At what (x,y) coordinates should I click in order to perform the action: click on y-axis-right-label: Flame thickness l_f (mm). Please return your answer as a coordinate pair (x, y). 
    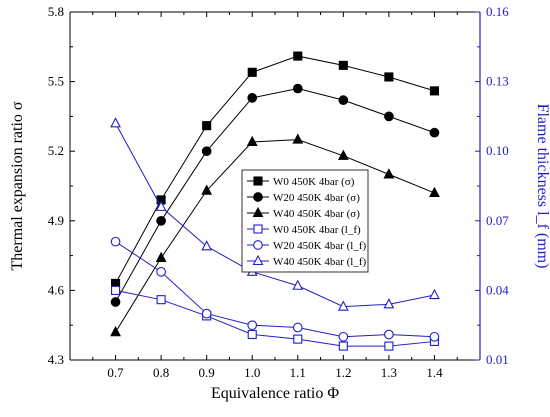
    Looking at the image, I should click on (542, 186).